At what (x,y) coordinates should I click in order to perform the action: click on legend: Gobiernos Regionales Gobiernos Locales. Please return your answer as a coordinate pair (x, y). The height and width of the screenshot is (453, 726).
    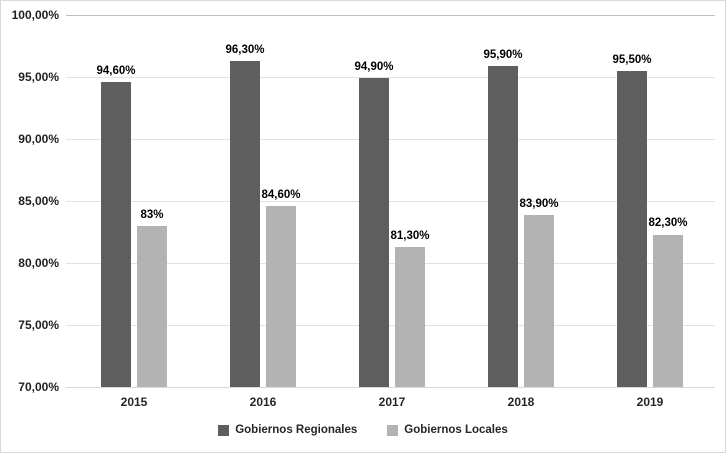
    Looking at the image, I should click on (363, 430).